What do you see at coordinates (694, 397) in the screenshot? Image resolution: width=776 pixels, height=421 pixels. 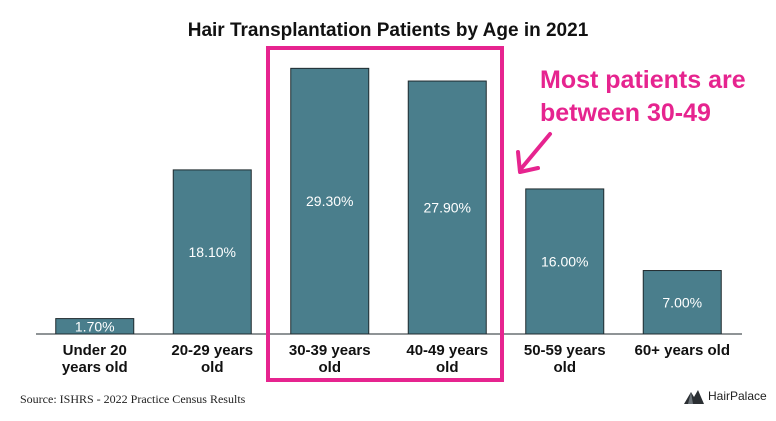 I see `hairpalace-logo-icon` at bounding box center [694, 397].